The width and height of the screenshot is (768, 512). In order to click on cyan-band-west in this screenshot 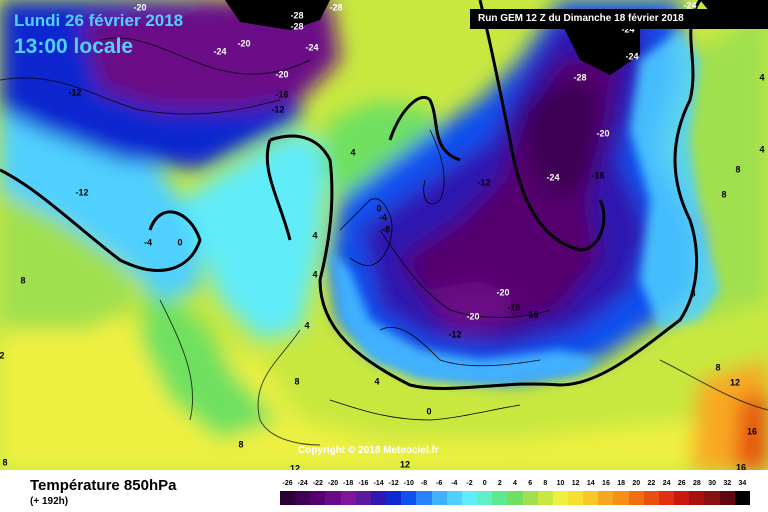, I will do `click(100, 200)`.